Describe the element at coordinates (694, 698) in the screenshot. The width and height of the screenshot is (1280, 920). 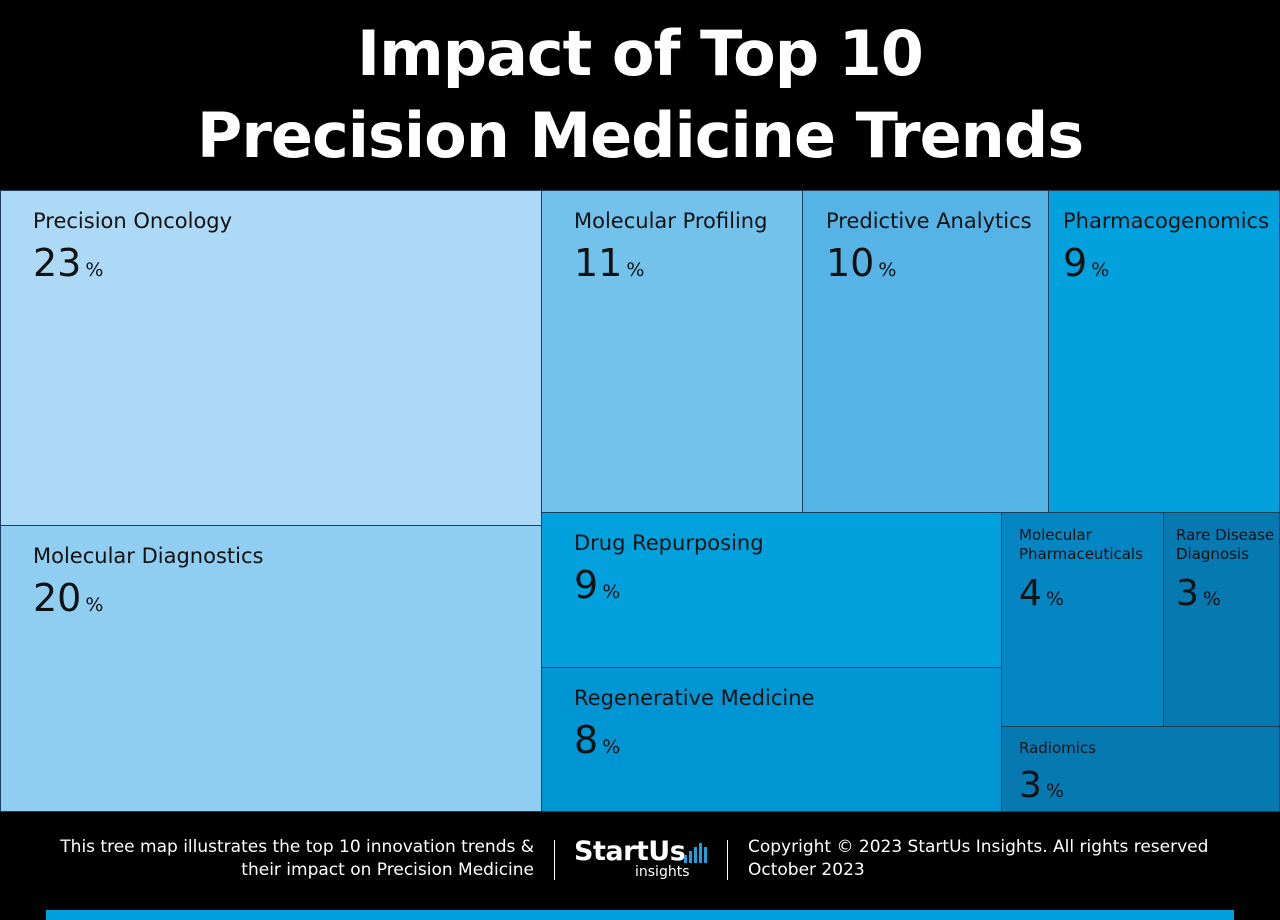
I see `tile-label: Regenerative Medicine` at that location.